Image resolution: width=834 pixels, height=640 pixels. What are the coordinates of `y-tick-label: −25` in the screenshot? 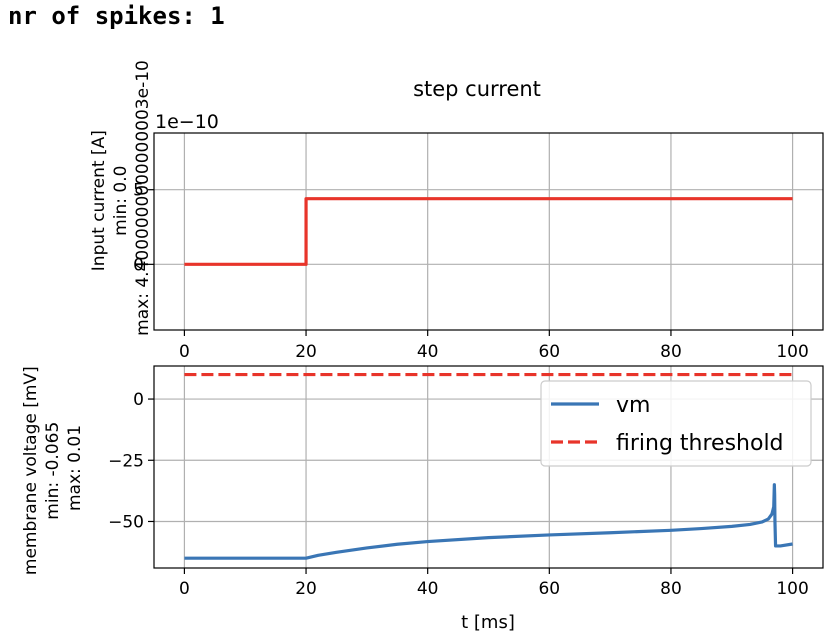 It's located at (126, 461).